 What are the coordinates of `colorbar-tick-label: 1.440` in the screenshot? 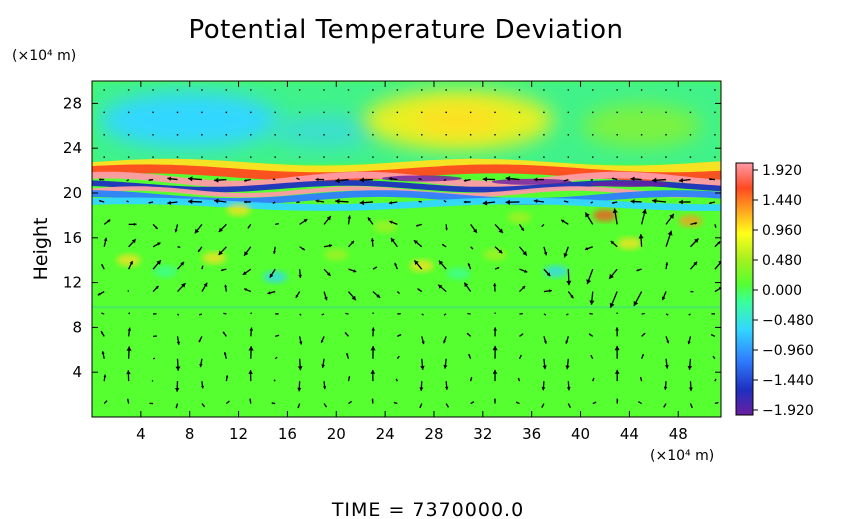 It's located at (782, 201).